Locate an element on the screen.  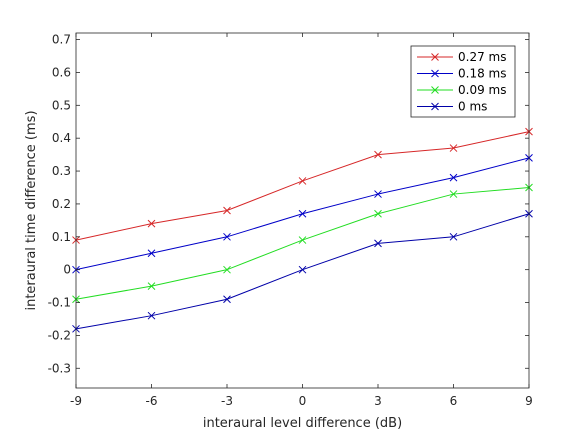
legend-entry: 0.27 ms is located at coordinates (461, 57).